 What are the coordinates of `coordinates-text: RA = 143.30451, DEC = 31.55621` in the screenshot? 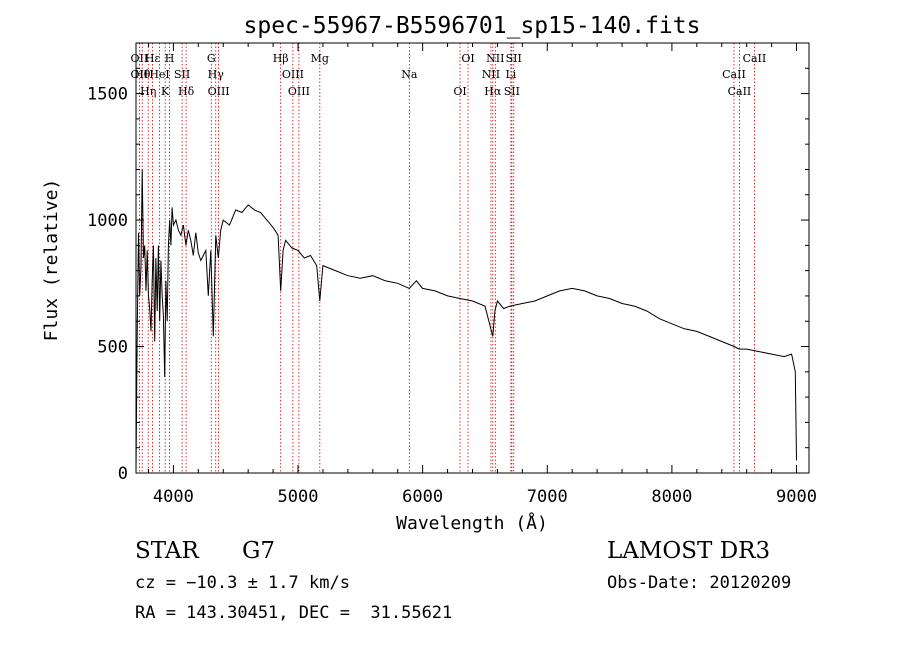 It's located at (294, 613).